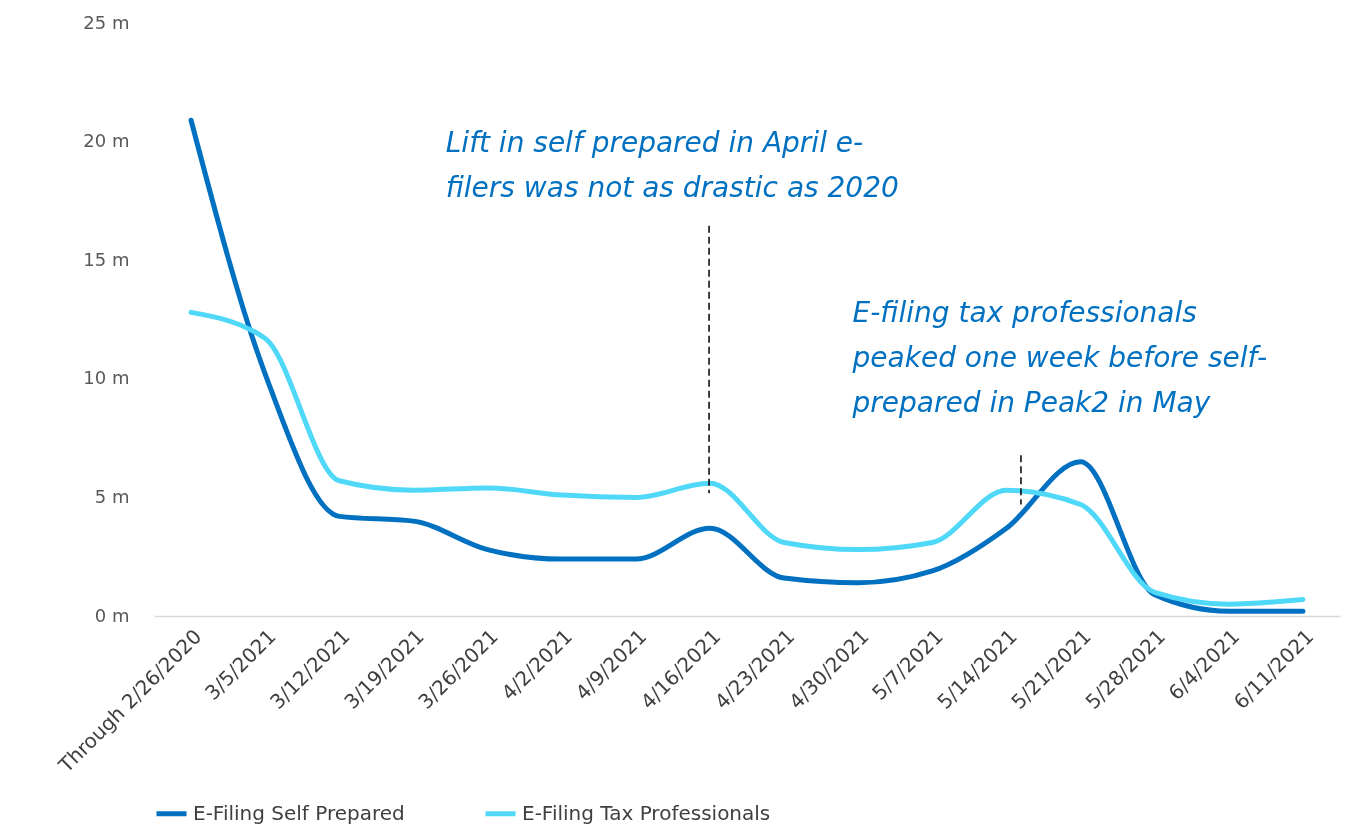  I want to click on y-tick-label: 15 m, so click(106, 259).